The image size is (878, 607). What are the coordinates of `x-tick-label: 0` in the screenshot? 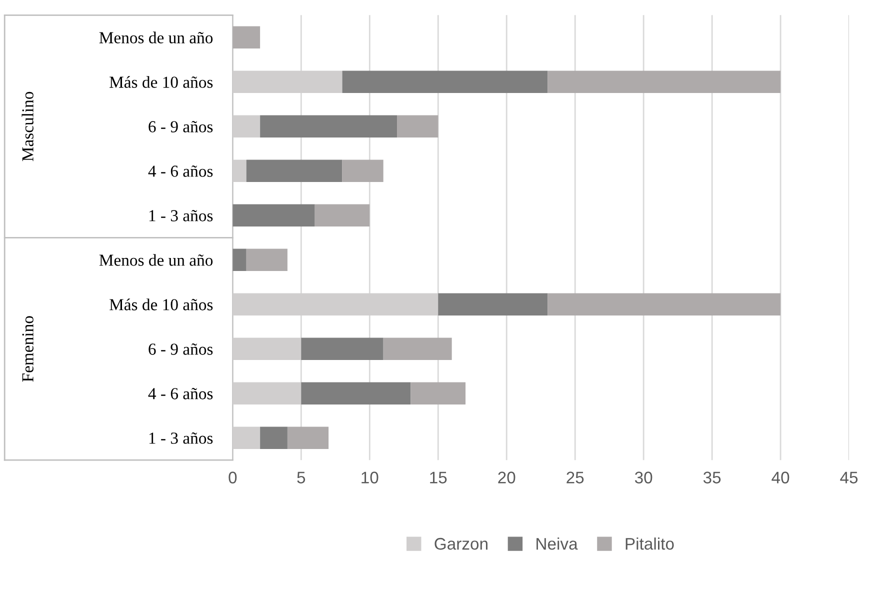 It's located at (232, 478).